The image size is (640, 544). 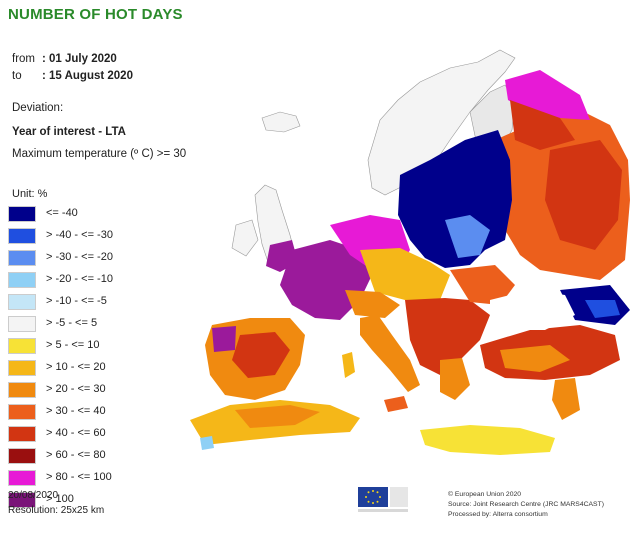 I want to click on legend-label: > 80 - <= 100, so click(x=79, y=477).